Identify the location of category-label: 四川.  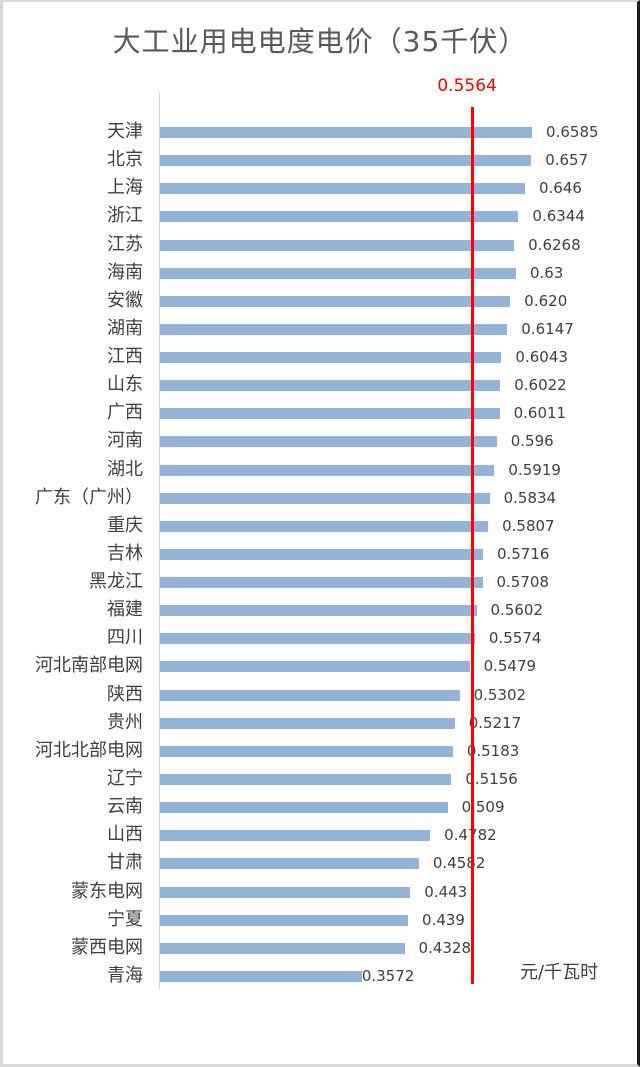
(125, 638).